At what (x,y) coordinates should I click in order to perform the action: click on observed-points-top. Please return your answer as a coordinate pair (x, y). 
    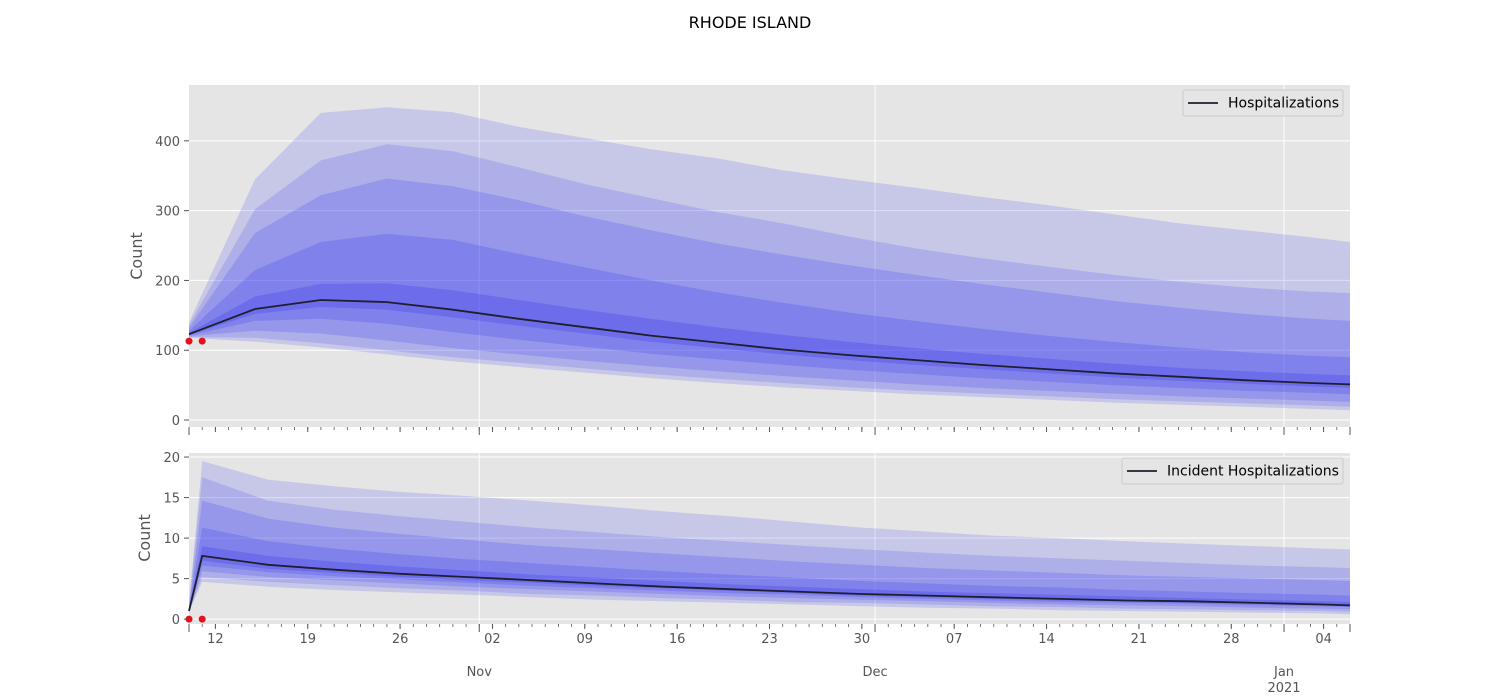
    Looking at the image, I should click on (195, 341).